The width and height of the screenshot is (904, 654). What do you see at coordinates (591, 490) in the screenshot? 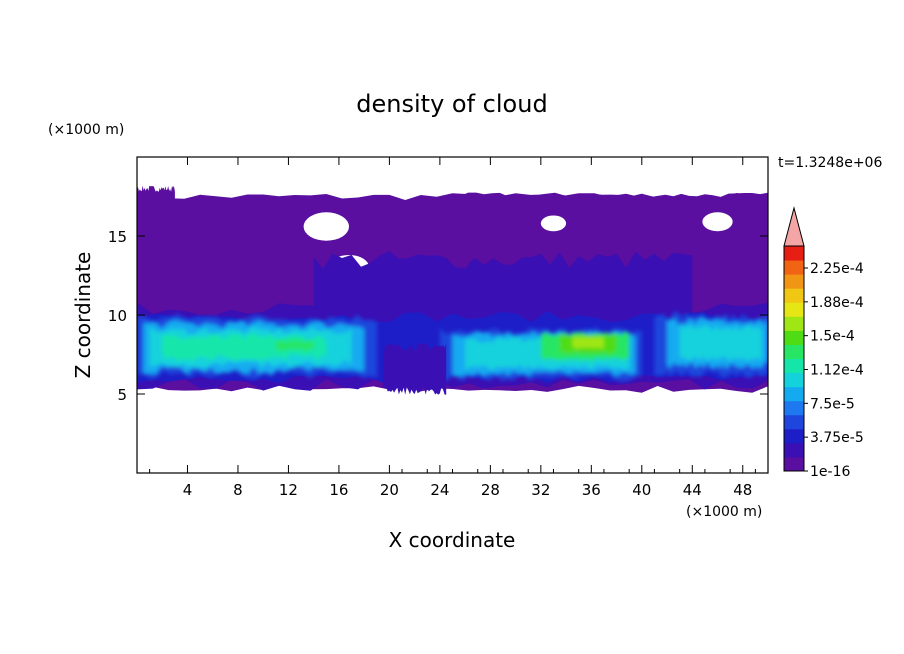
I see `x-tick-label: 36` at bounding box center [591, 490].